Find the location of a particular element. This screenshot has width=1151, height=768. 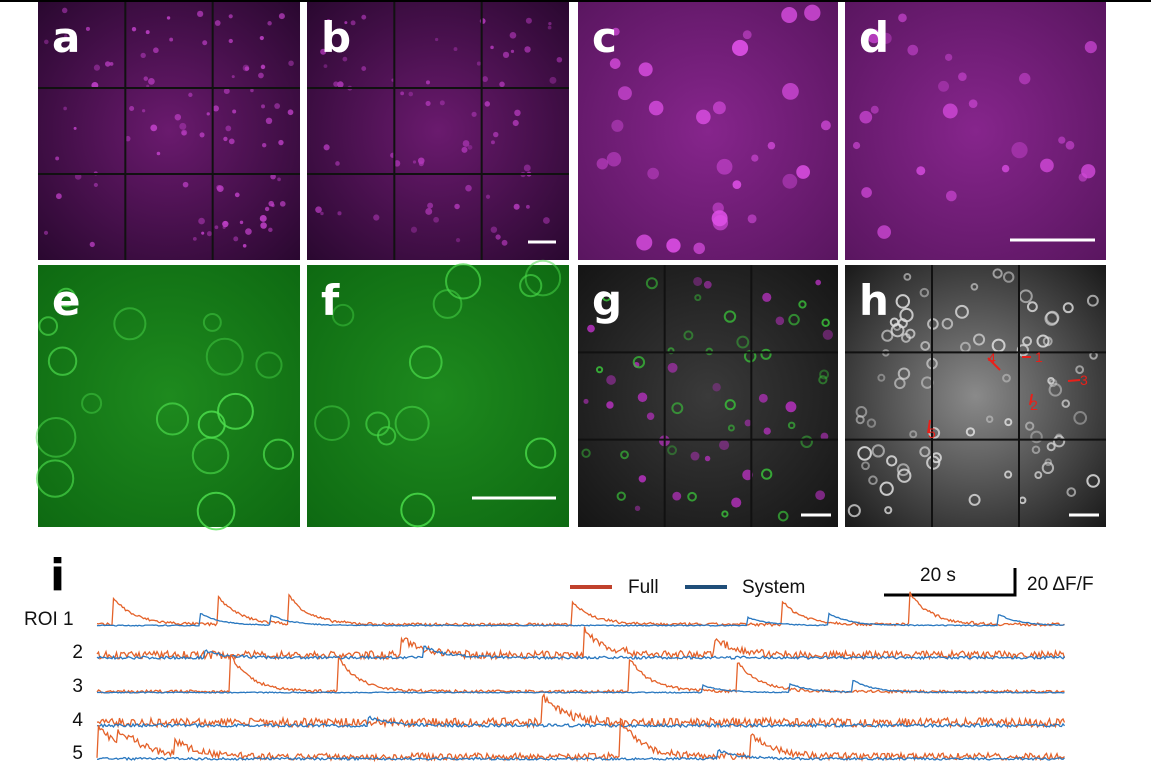

row-label: 3 is located at coordinates (77, 686).